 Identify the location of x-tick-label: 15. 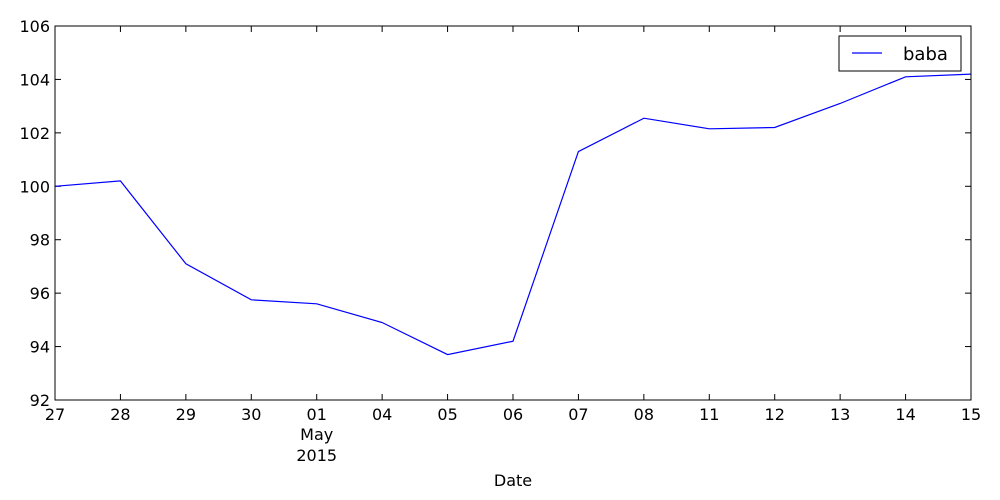
(971, 414).